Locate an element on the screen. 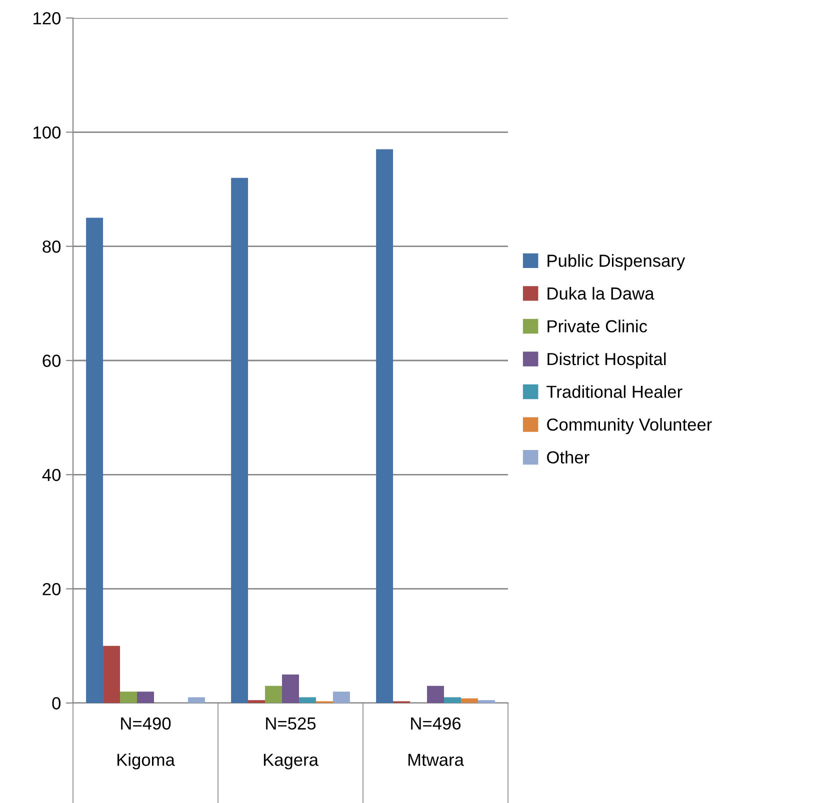  legend-label: District Hospital is located at coordinates (607, 360).